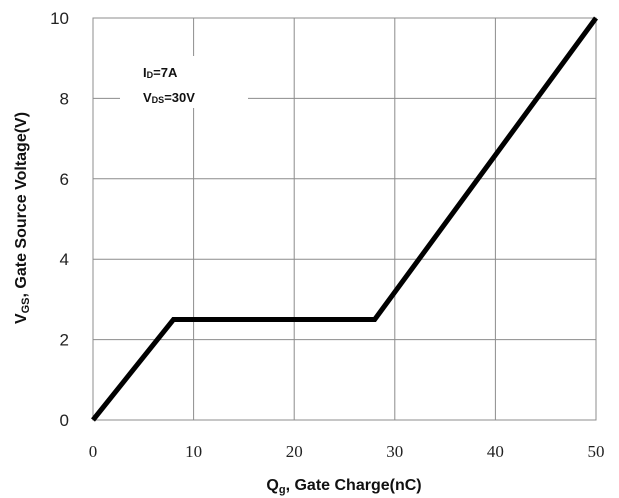 The image size is (619, 498). Describe the element at coordinates (193, 451) in the screenshot. I see `x-tick-label: 10` at that location.